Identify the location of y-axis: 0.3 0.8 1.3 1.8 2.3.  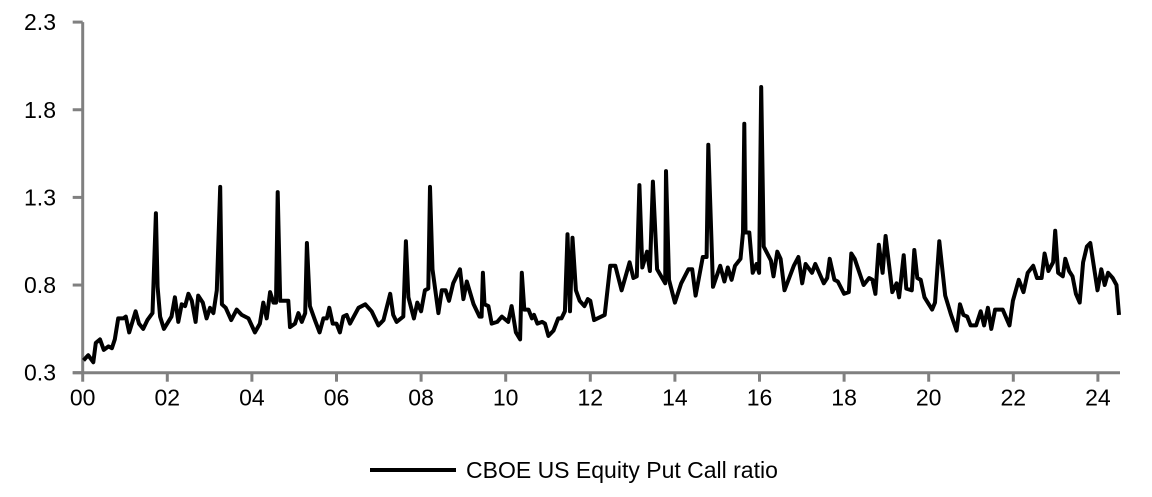
(54, 197).